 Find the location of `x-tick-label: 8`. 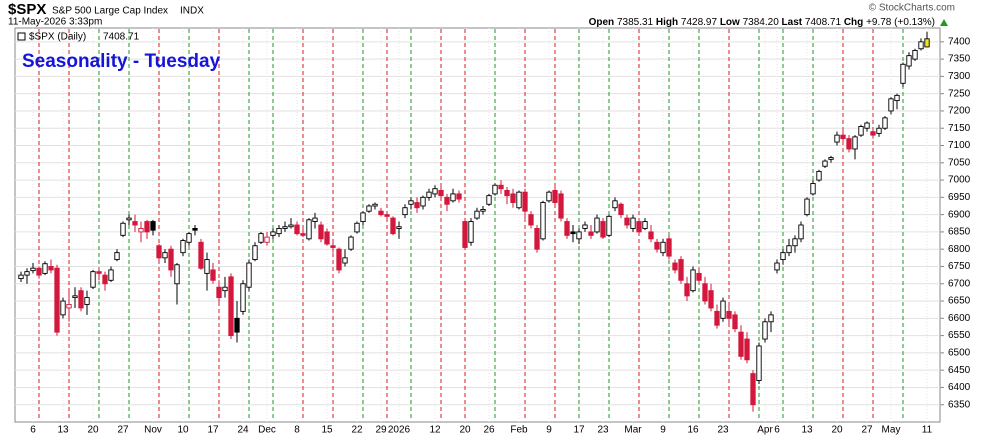

x-tick-label: 8 is located at coordinates (297, 430).